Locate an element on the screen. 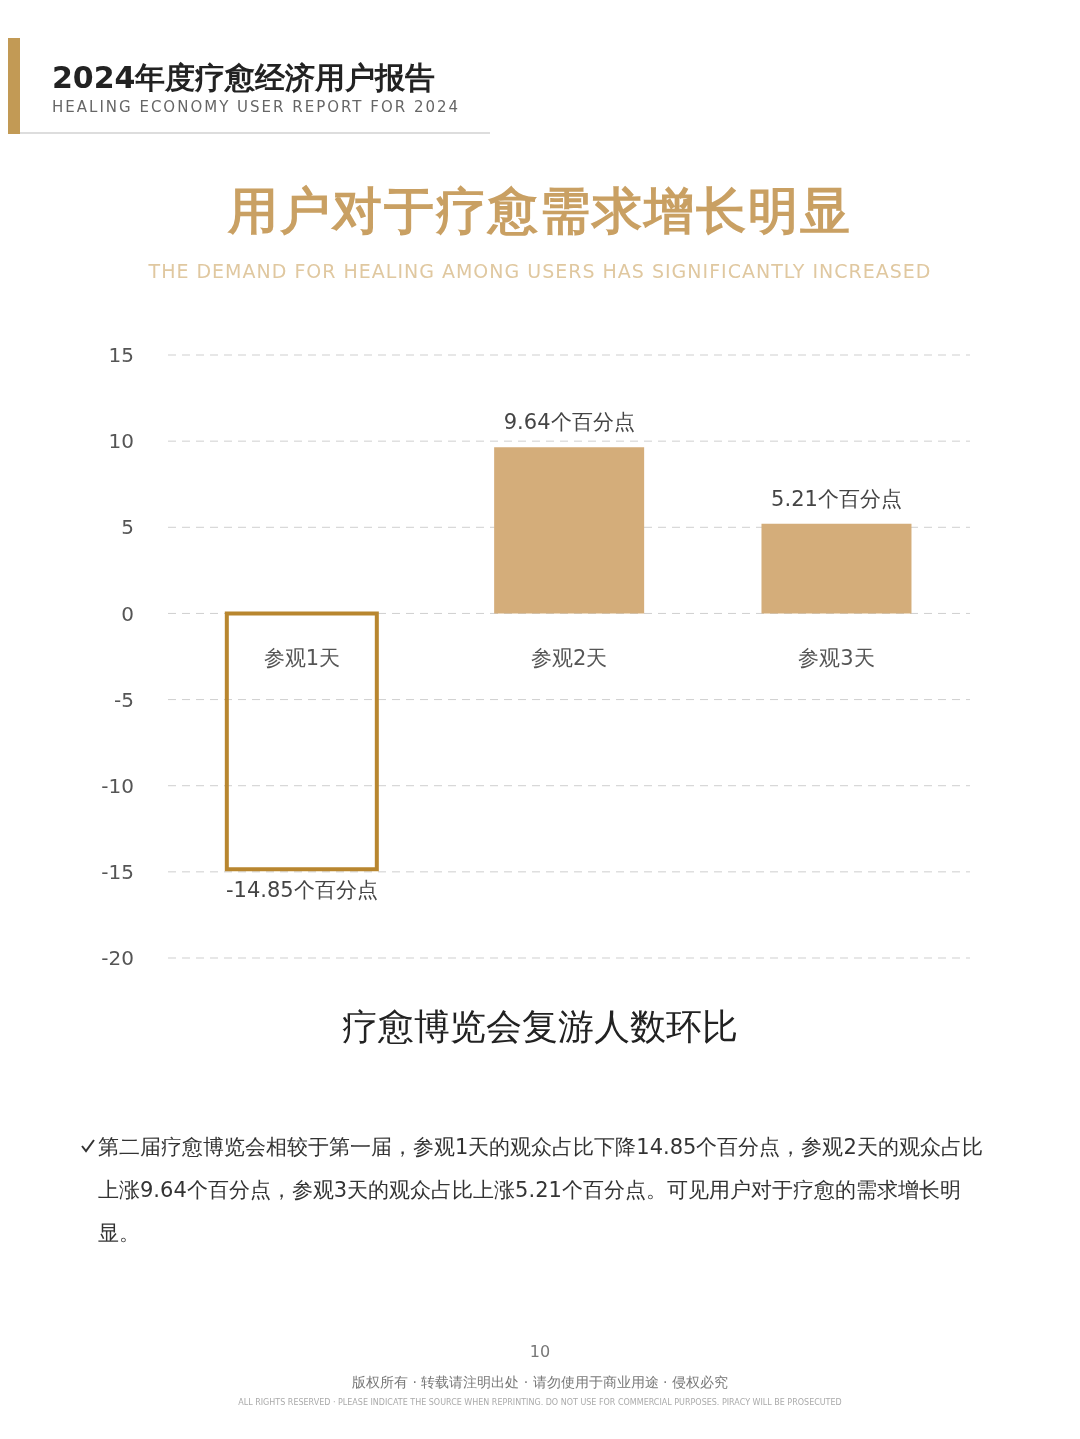 This screenshot has width=1080, height=1439. text: HEALING ECONOMY USER REPORT FOR 2024 is located at coordinates (256, 107).